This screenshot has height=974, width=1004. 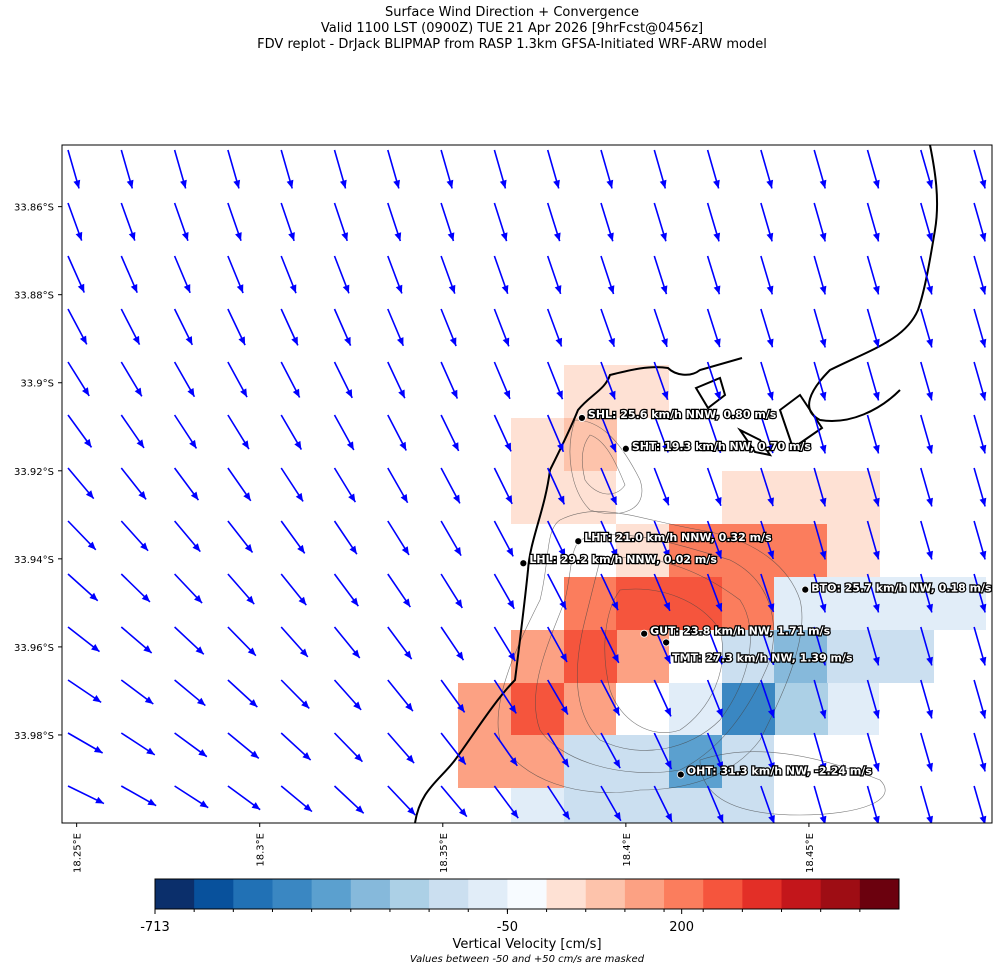 I want to click on x-tick-label: 18.35°E, so click(x=444, y=853).